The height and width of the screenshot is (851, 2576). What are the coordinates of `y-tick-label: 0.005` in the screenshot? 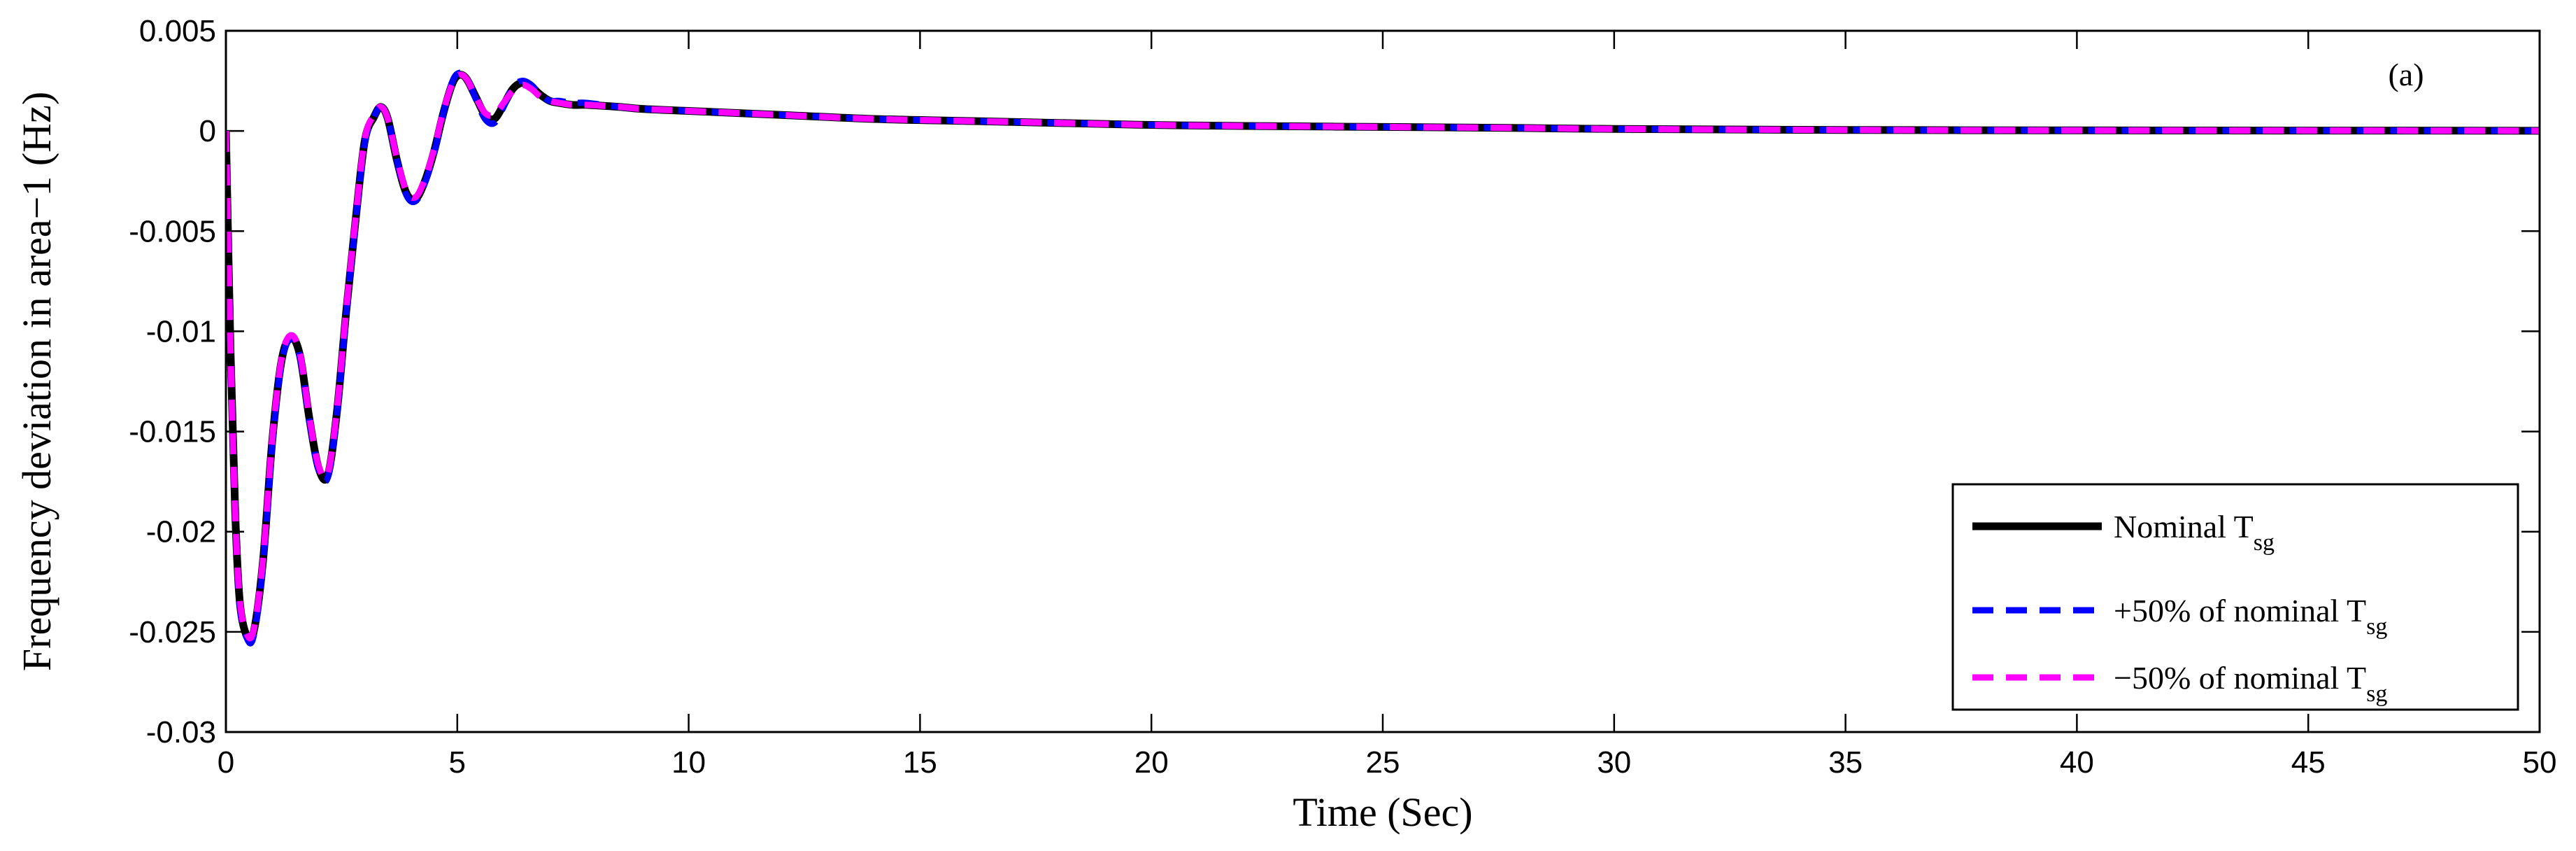 It's located at (177, 31).